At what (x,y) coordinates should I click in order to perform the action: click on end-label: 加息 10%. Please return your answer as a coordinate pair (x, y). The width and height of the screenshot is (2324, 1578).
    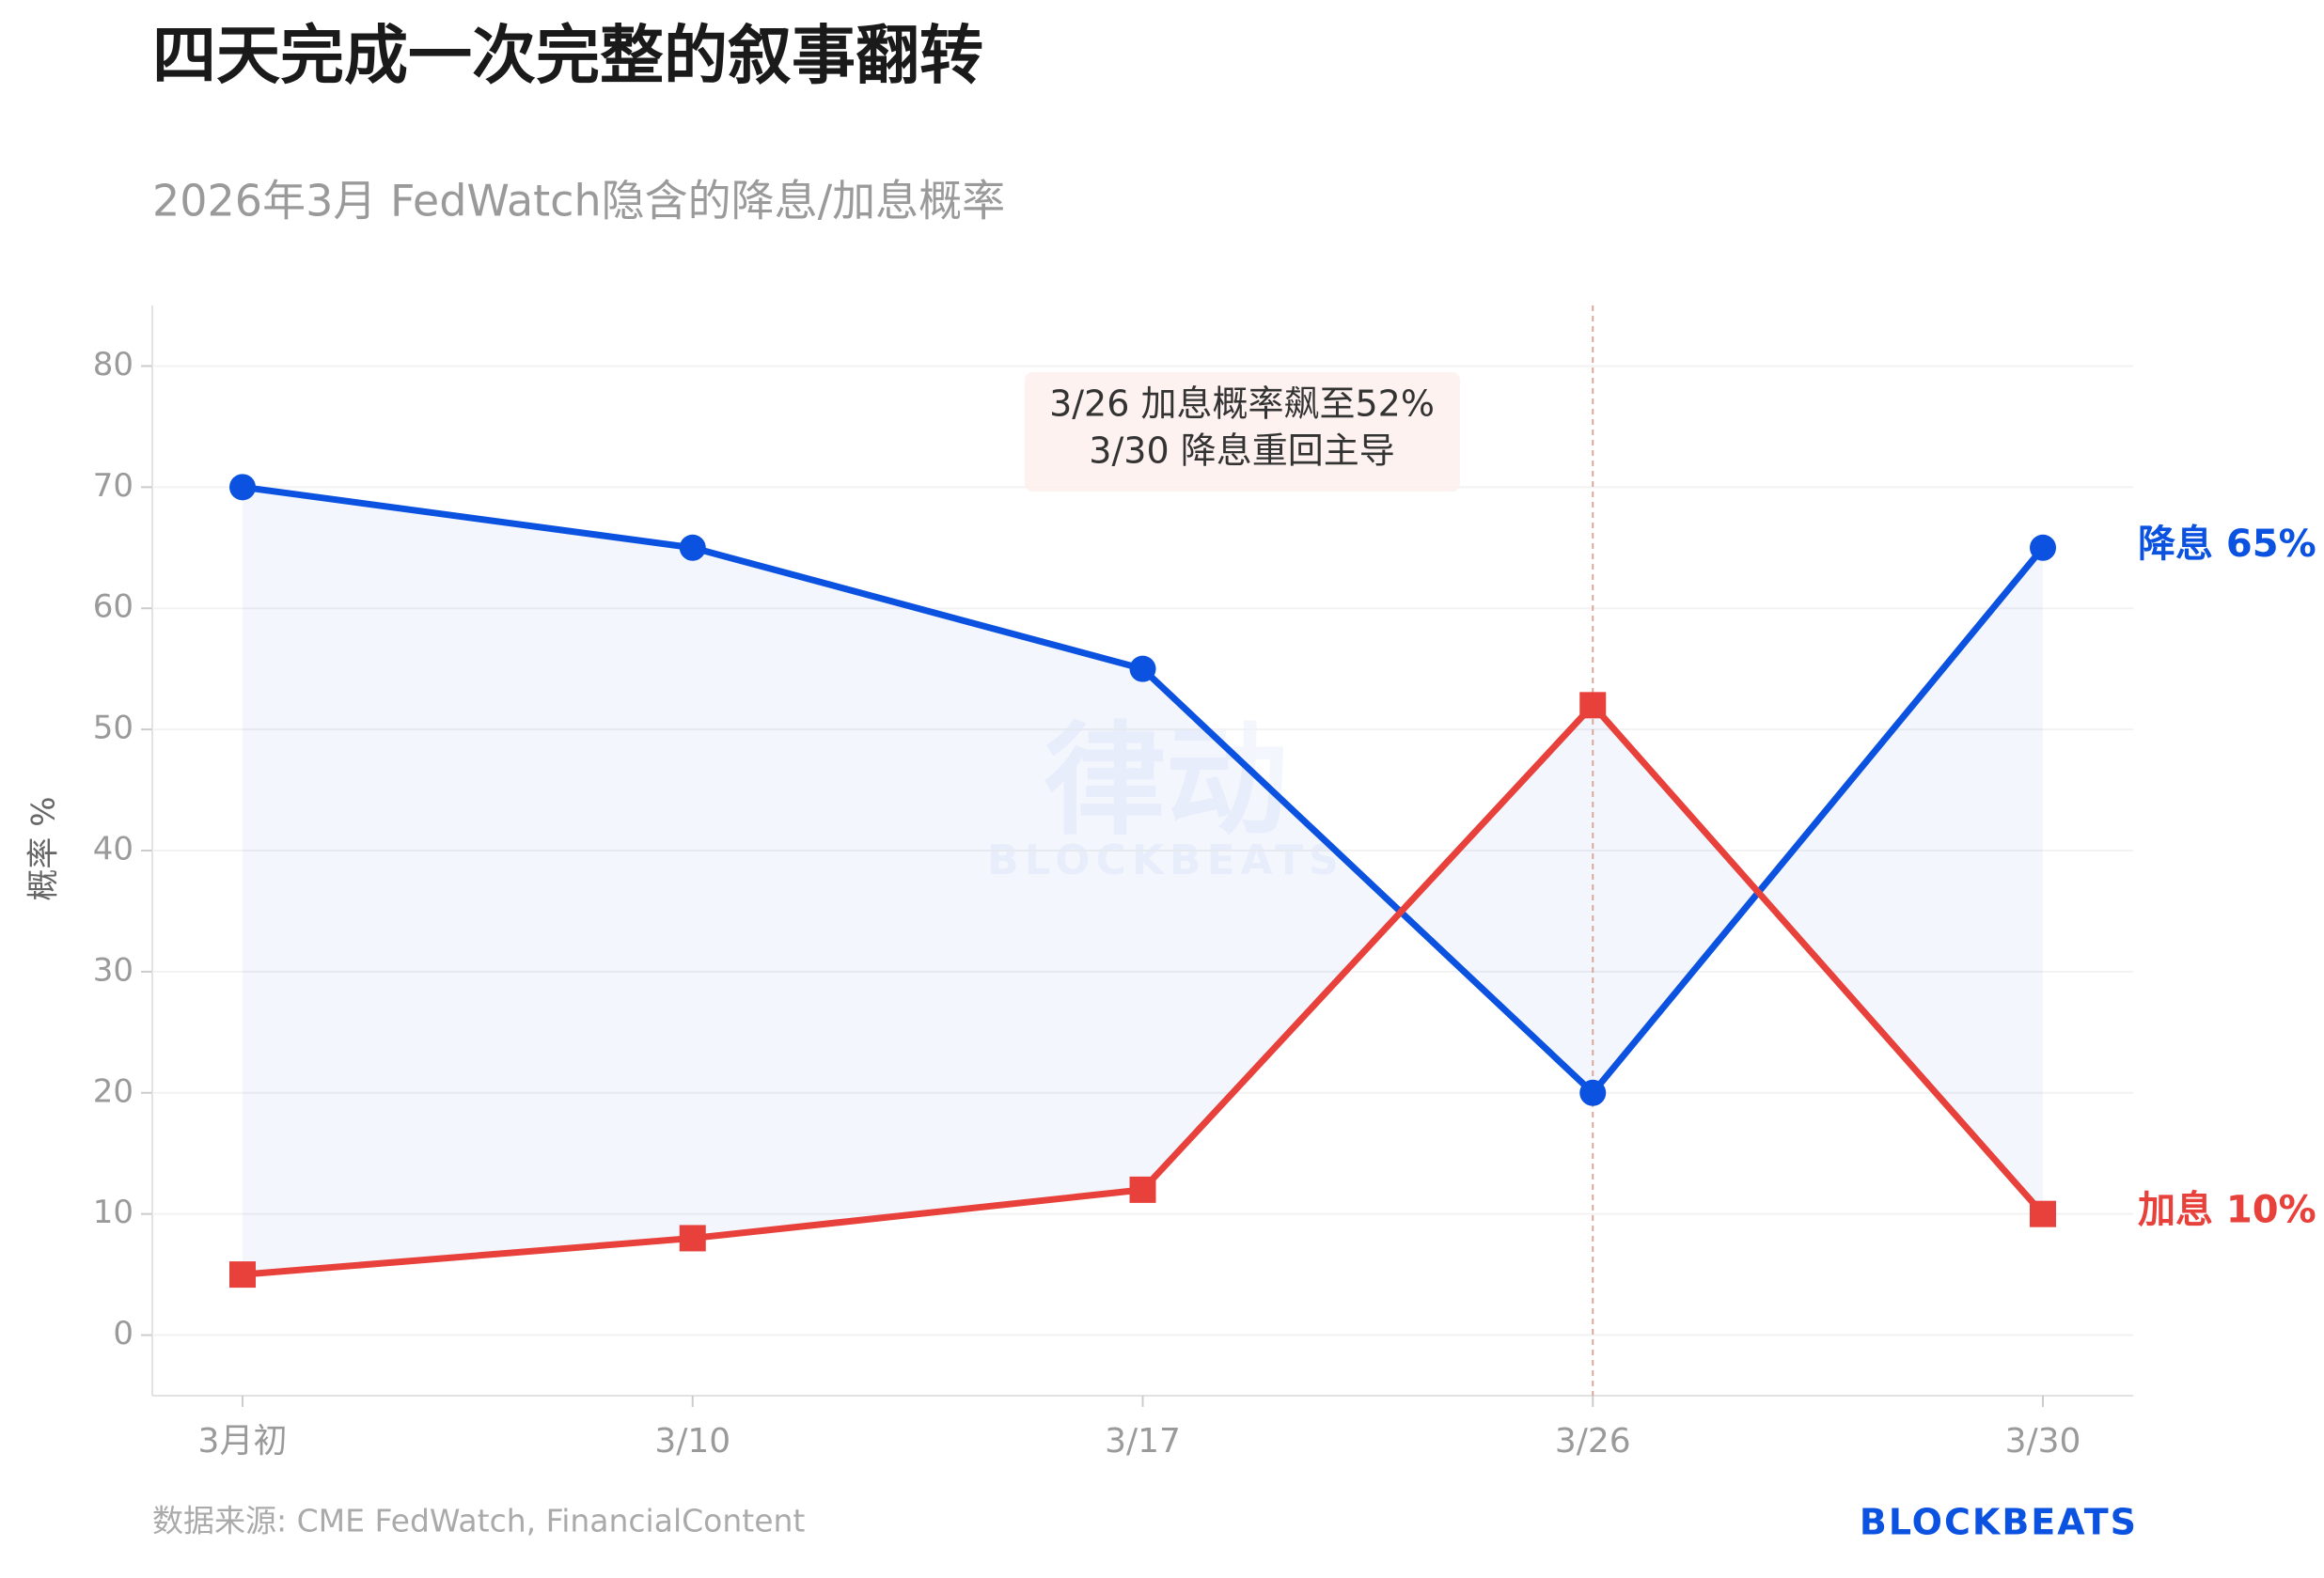
    Looking at the image, I should click on (2227, 1210).